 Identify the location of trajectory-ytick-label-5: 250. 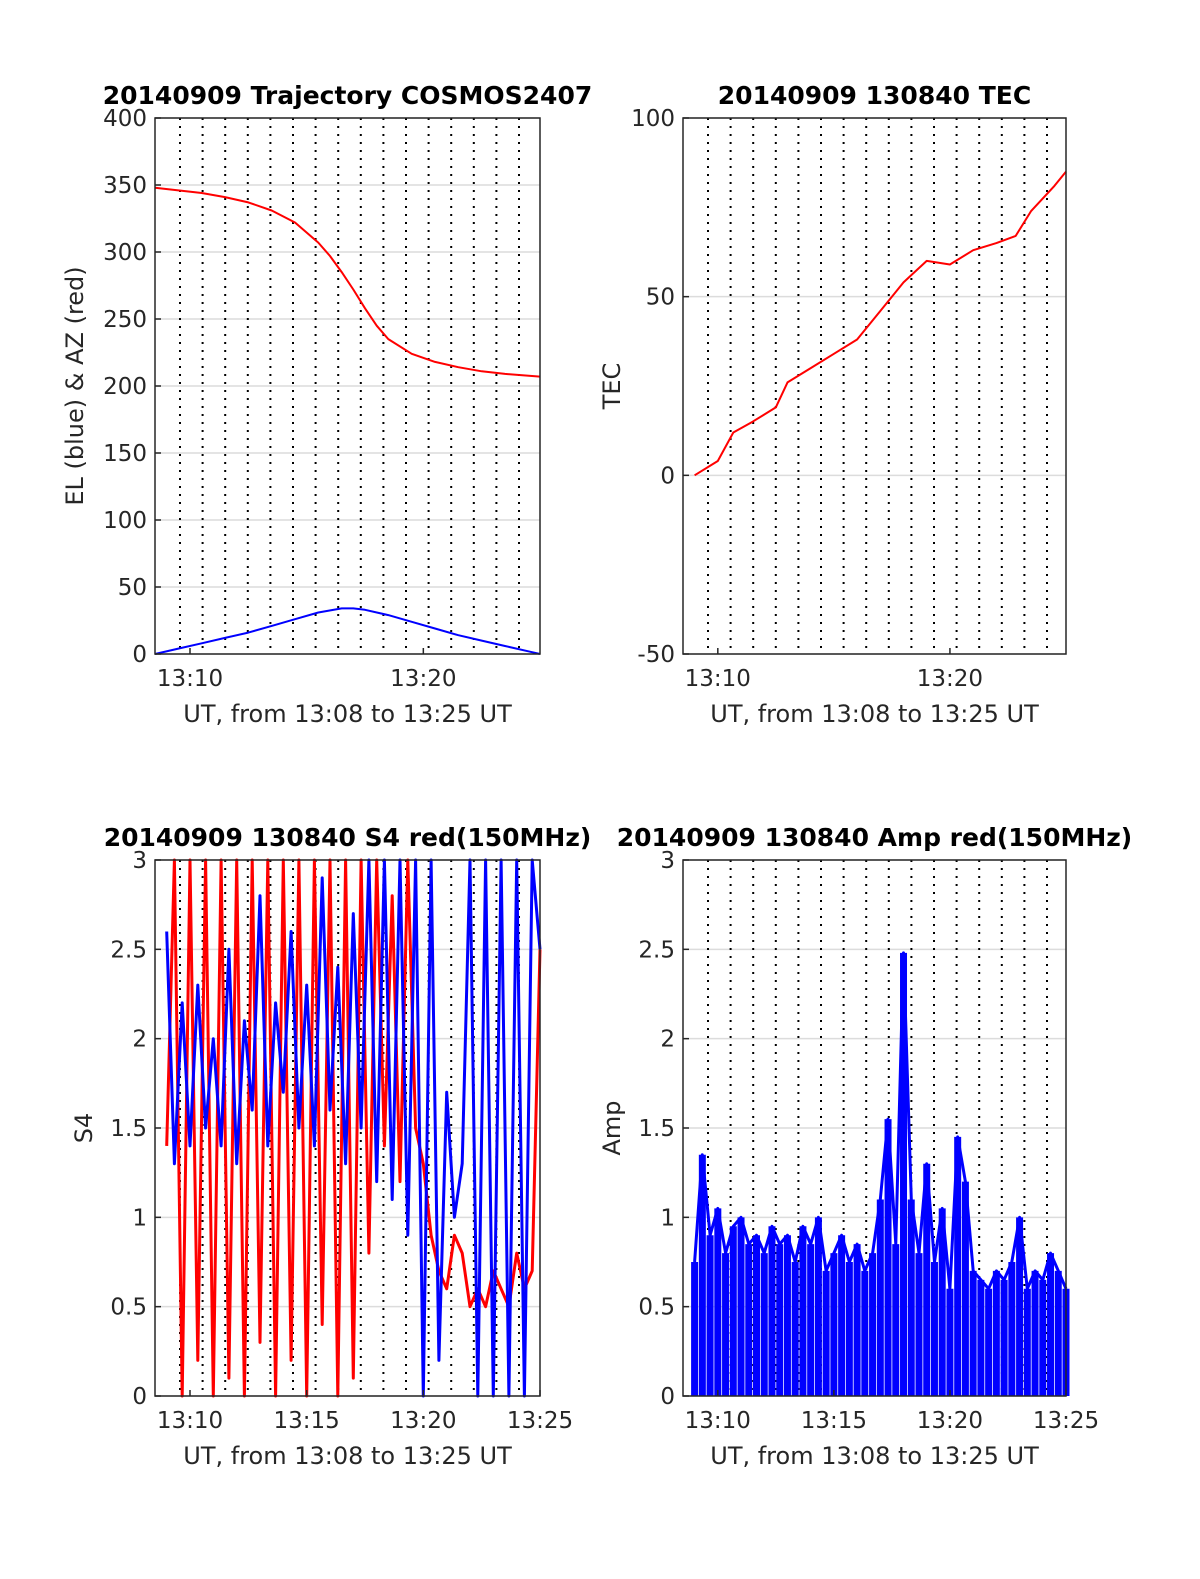
(125, 320).